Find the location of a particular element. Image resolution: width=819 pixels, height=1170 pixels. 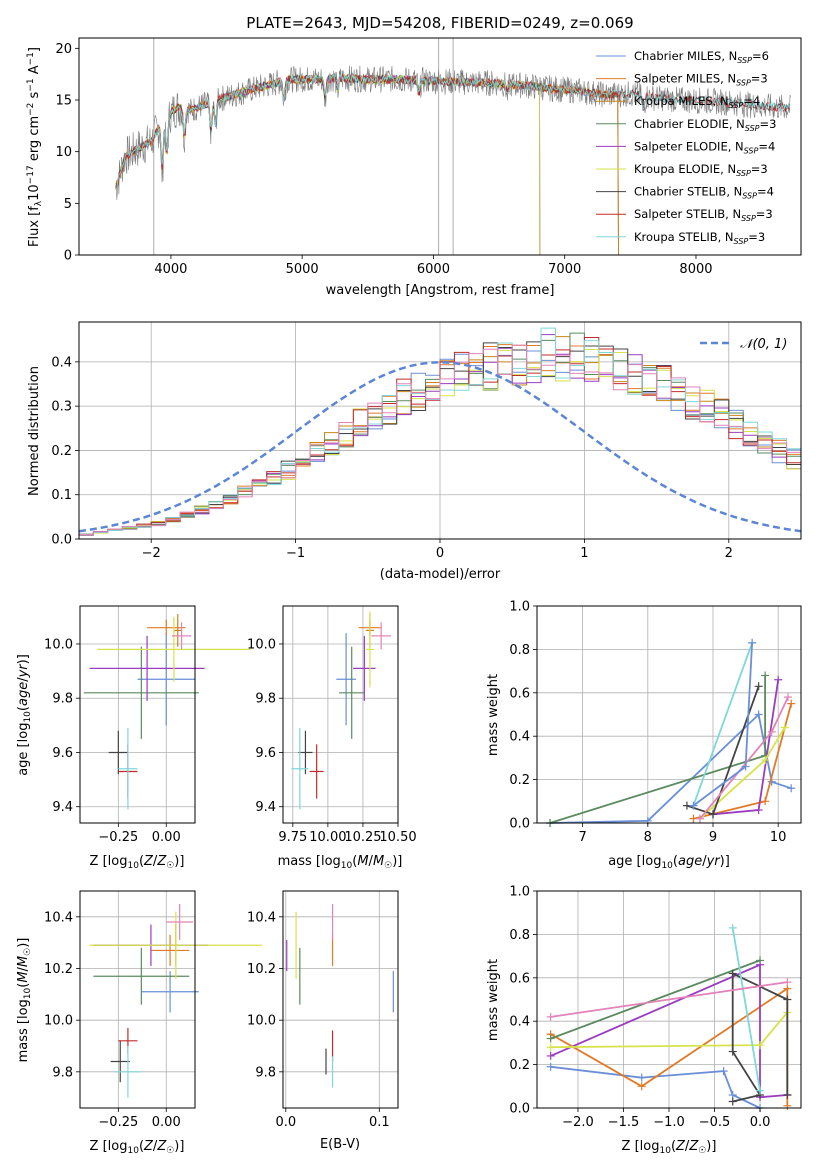

legend-entry-label: Salpeter ELODIE, NSSP=4 is located at coordinates (704, 147).